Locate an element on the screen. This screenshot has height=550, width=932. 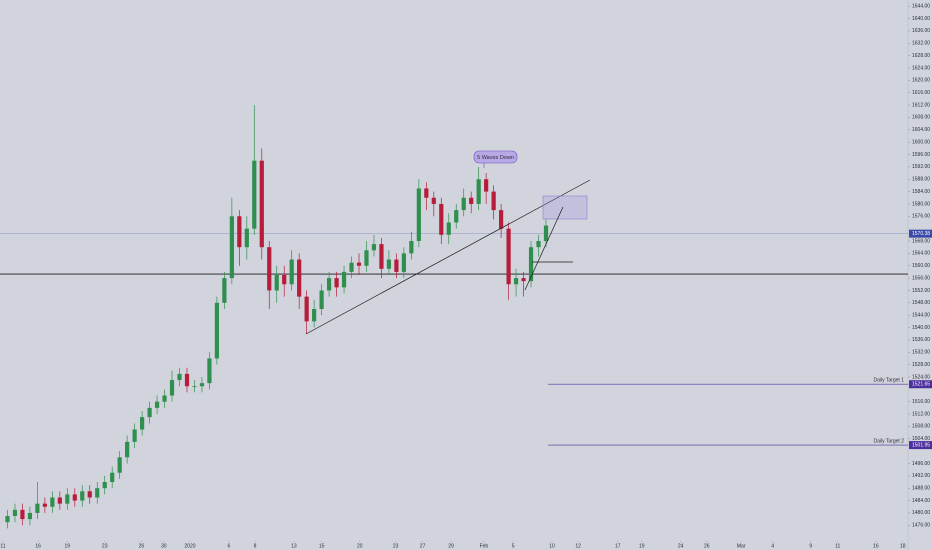
wedge-line is located at coordinates (544, 248).